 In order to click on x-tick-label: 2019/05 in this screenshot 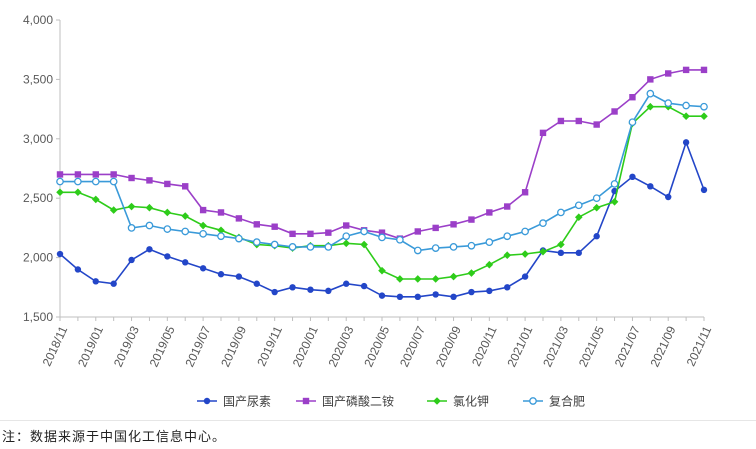, I will do `click(162, 347)`.